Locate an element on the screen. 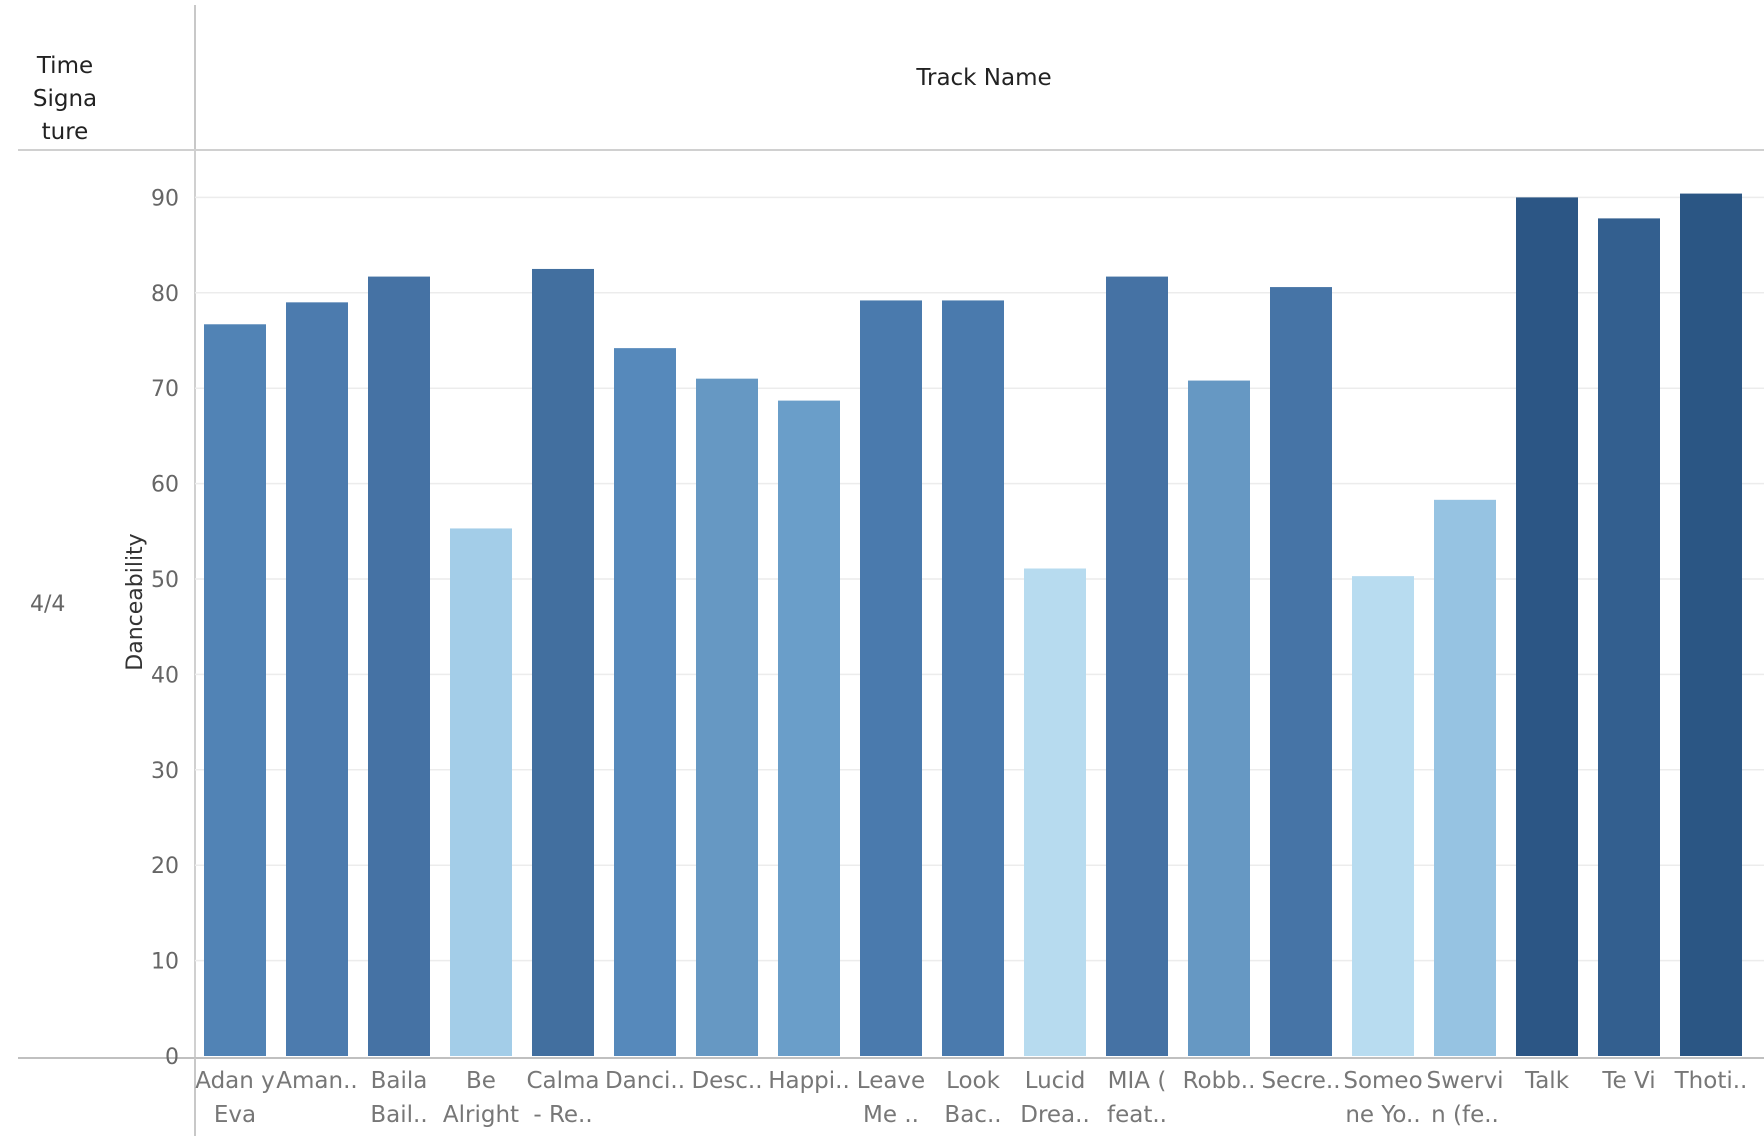 This screenshot has height=1144, width=1764. y-tick-label: 70 is located at coordinates (165, 389).